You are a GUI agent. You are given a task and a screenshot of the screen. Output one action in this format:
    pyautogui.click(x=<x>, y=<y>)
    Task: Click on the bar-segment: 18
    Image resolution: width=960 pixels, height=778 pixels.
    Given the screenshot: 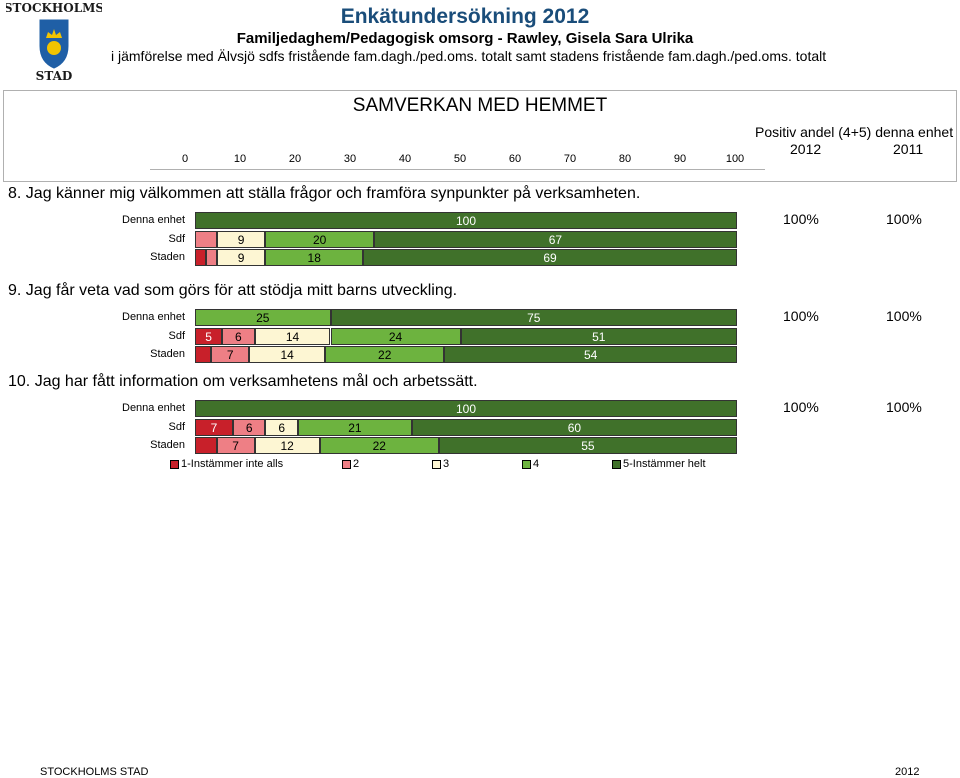 What is the action you would take?
    pyautogui.click(x=314, y=257)
    